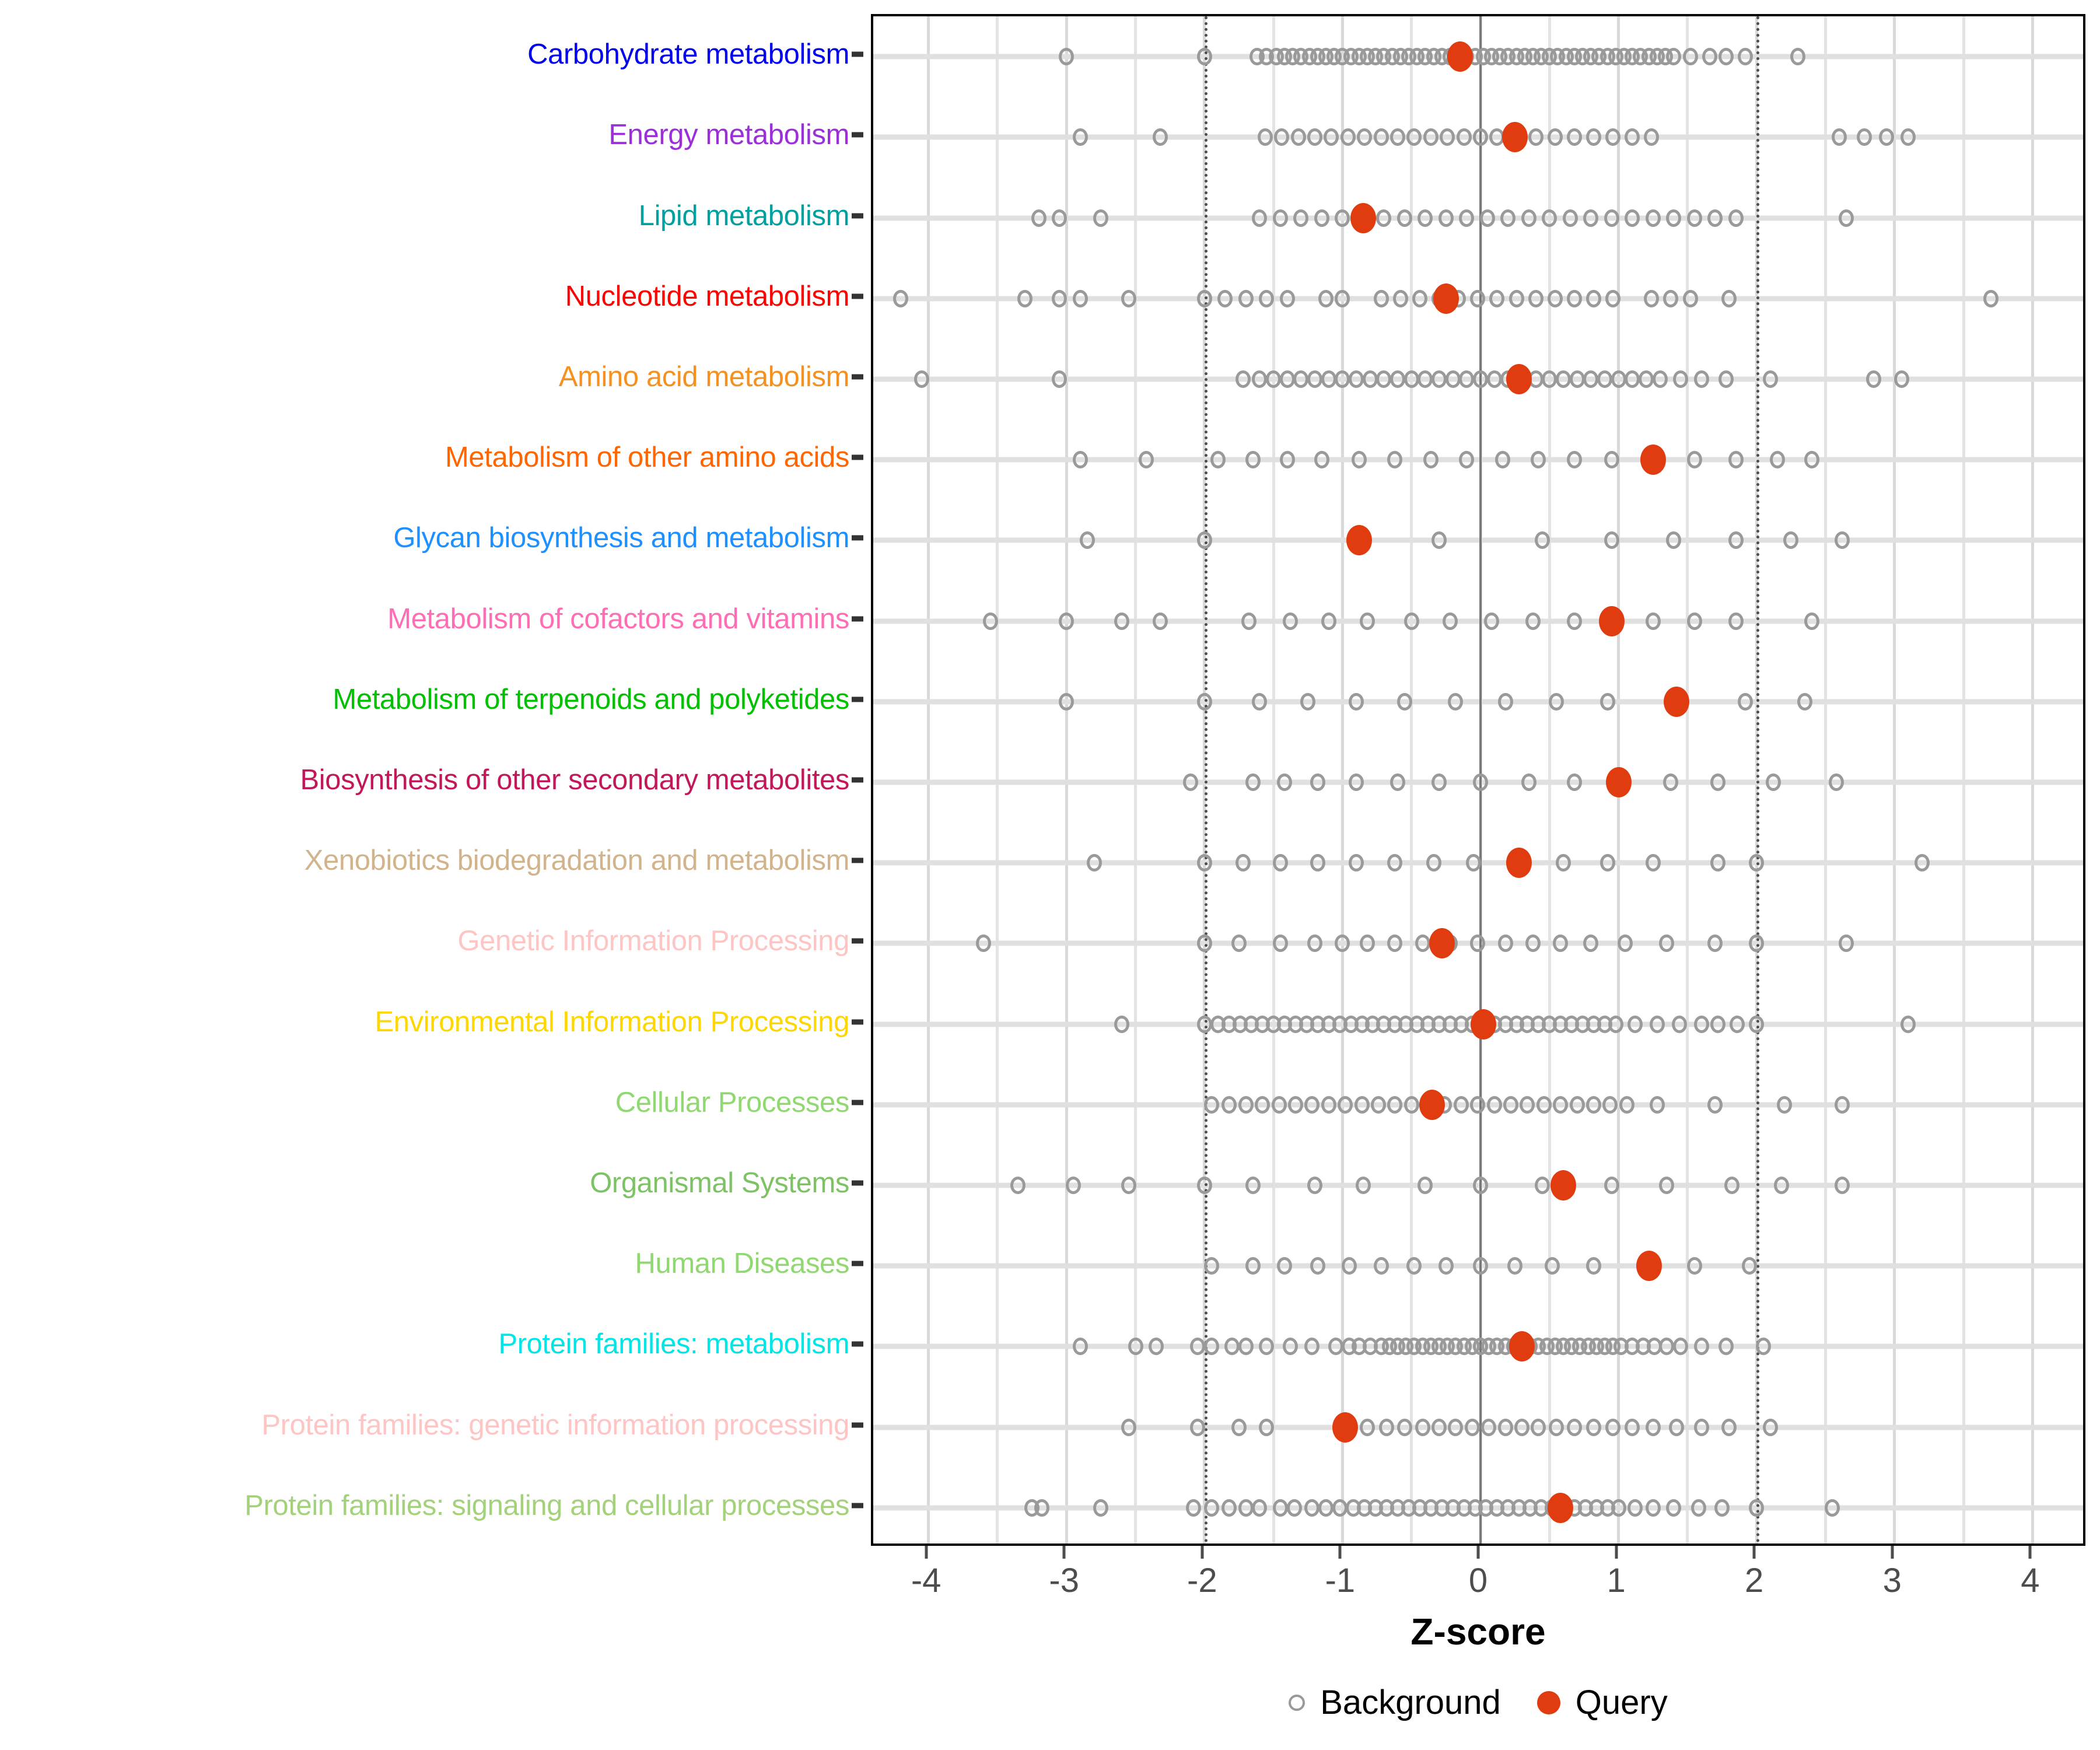  I want to click on legend-item-background: Background, so click(1395, 1702).